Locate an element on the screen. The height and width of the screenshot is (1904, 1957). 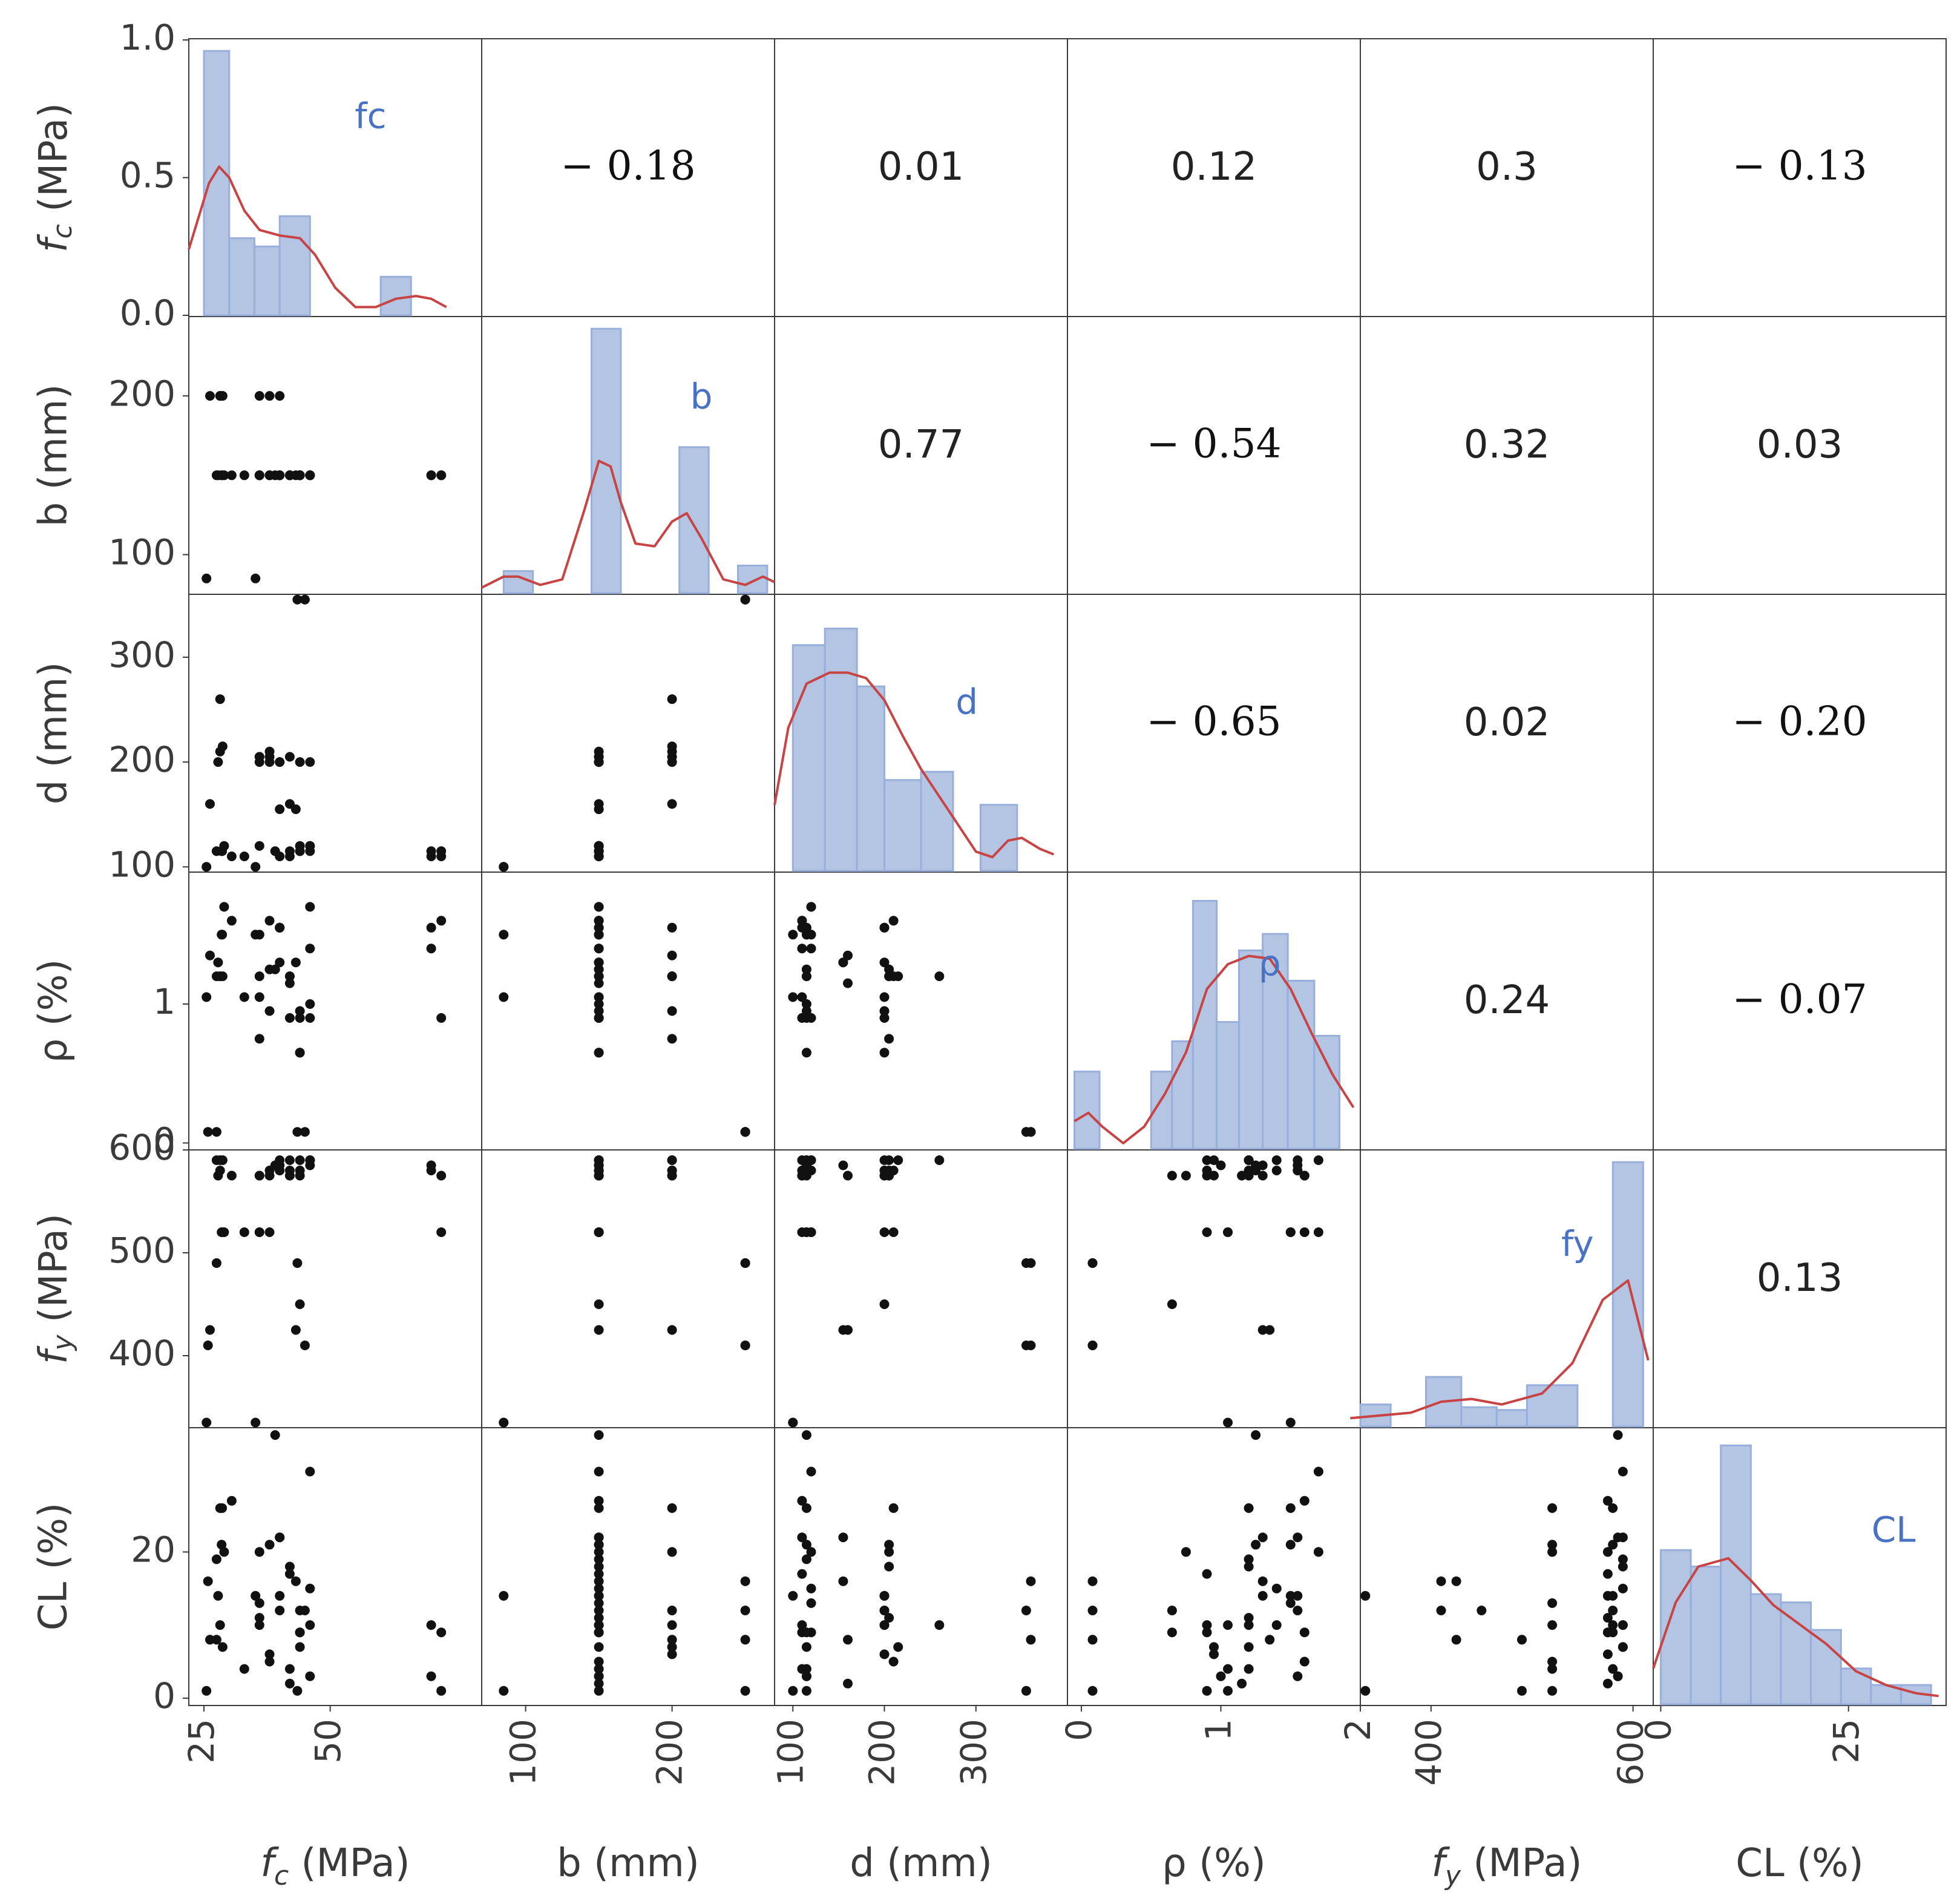
y-axis-label-cl: CL (%) is located at coordinates (53, 1566).